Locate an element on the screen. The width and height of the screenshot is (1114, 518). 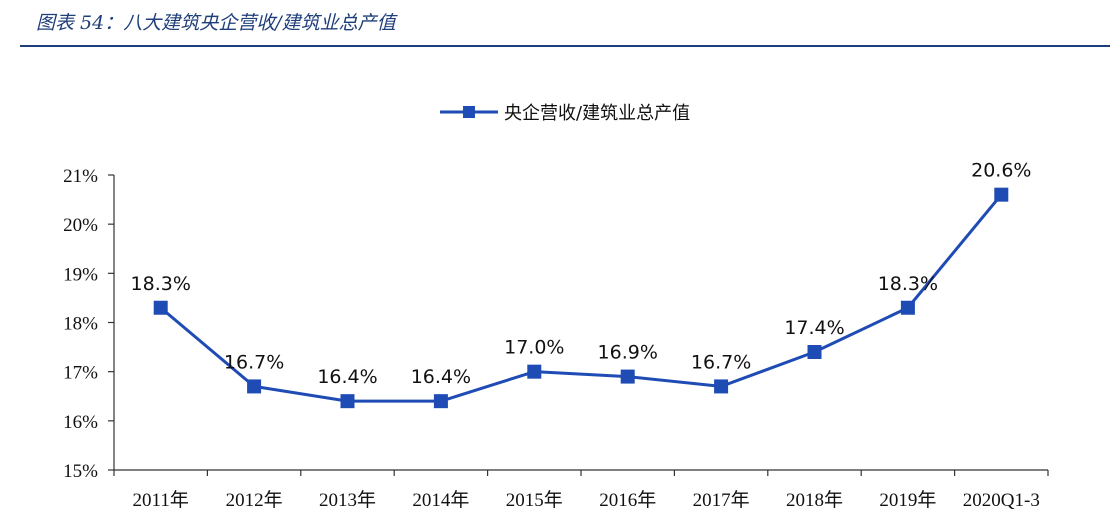
y-tick-label: 16% is located at coordinates (80, 422).